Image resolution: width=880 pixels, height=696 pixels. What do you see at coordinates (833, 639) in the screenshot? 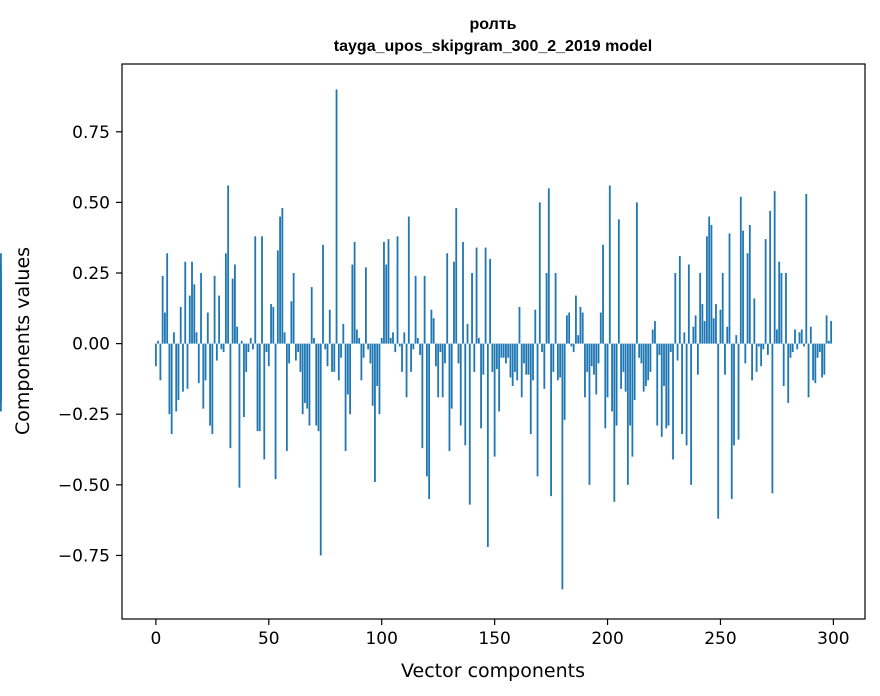
I see `x-tick-label: 300` at bounding box center [833, 639].